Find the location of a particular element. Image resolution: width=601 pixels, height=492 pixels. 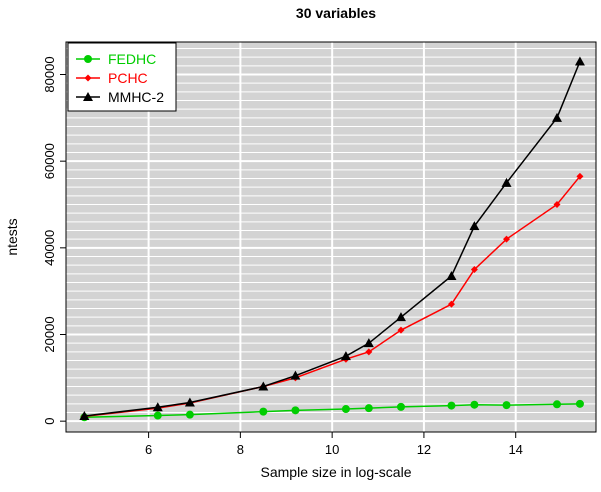

legend: FEDHC PCHC MMHC-2 is located at coordinates (122, 77).